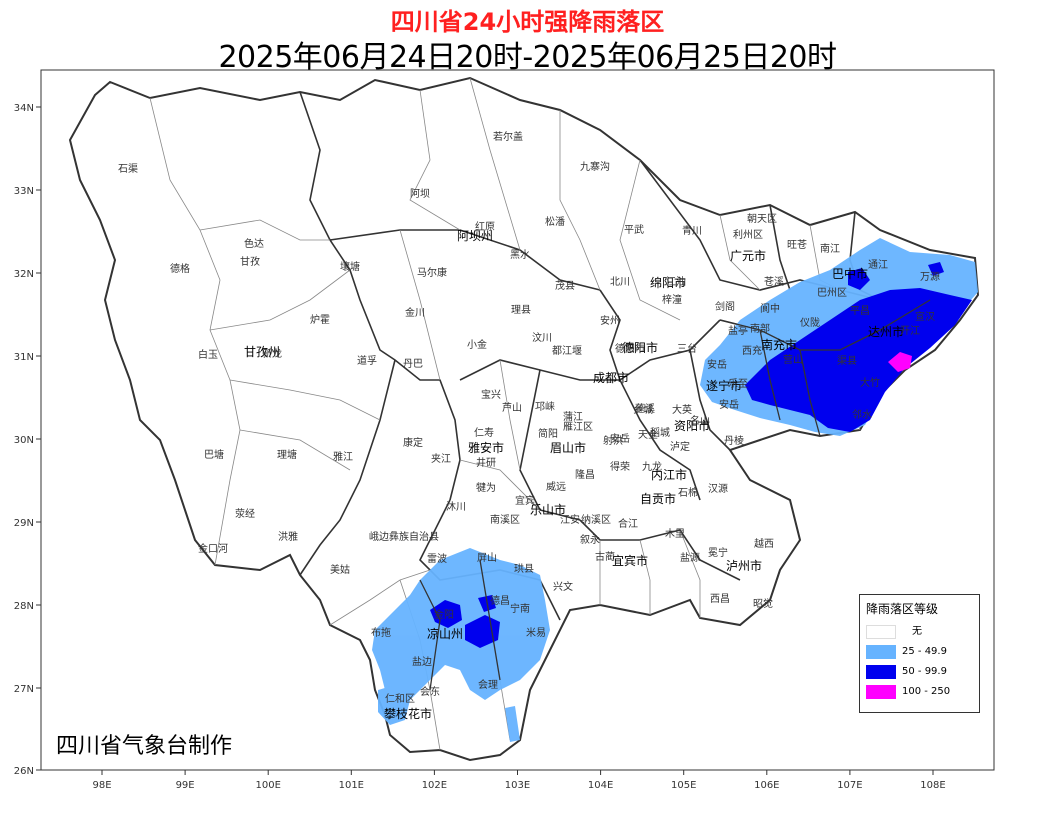 This screenshot has width=1055, height=821. Describe the element at coordinates (485, 226) in the screenshot. I see `county-label: 红原` at that location.